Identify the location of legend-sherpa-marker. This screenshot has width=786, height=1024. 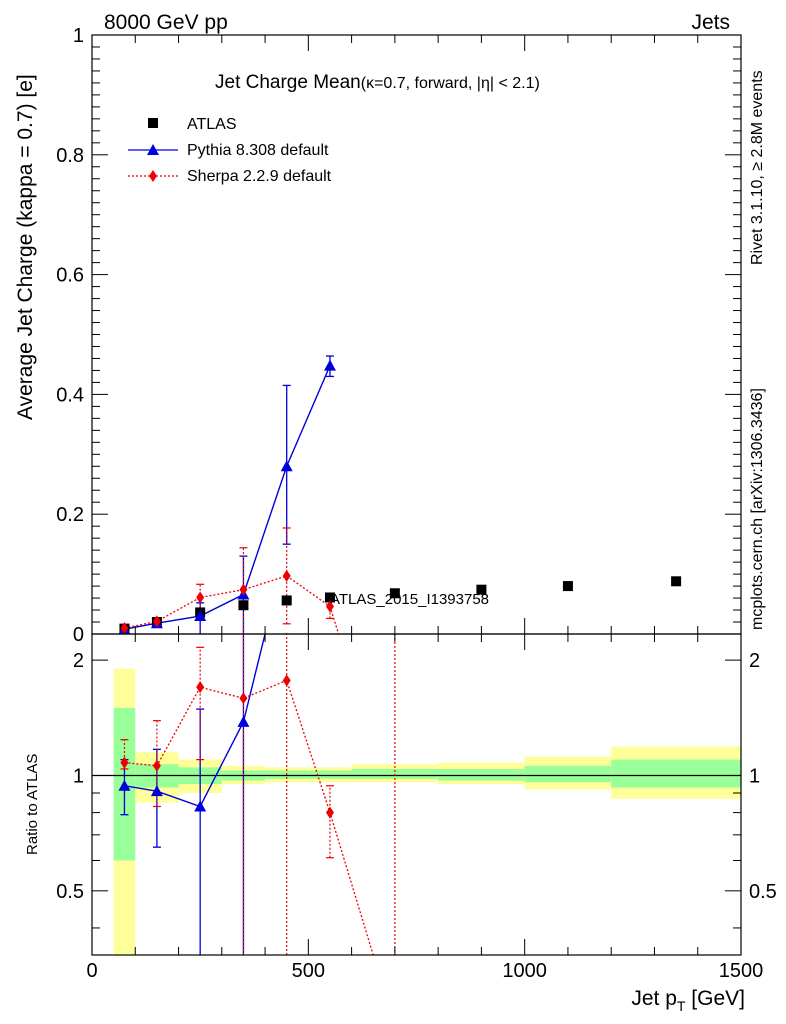
(153, 176).